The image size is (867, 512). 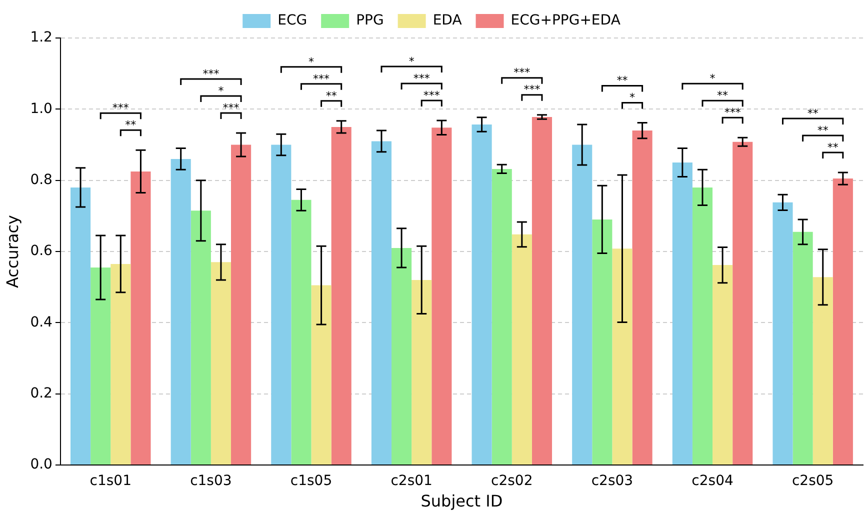 What do you see at coordinates (461, 501) in the screenshot?
I see `x-axis-title: Subject ID` at bounding box center [461, 501].